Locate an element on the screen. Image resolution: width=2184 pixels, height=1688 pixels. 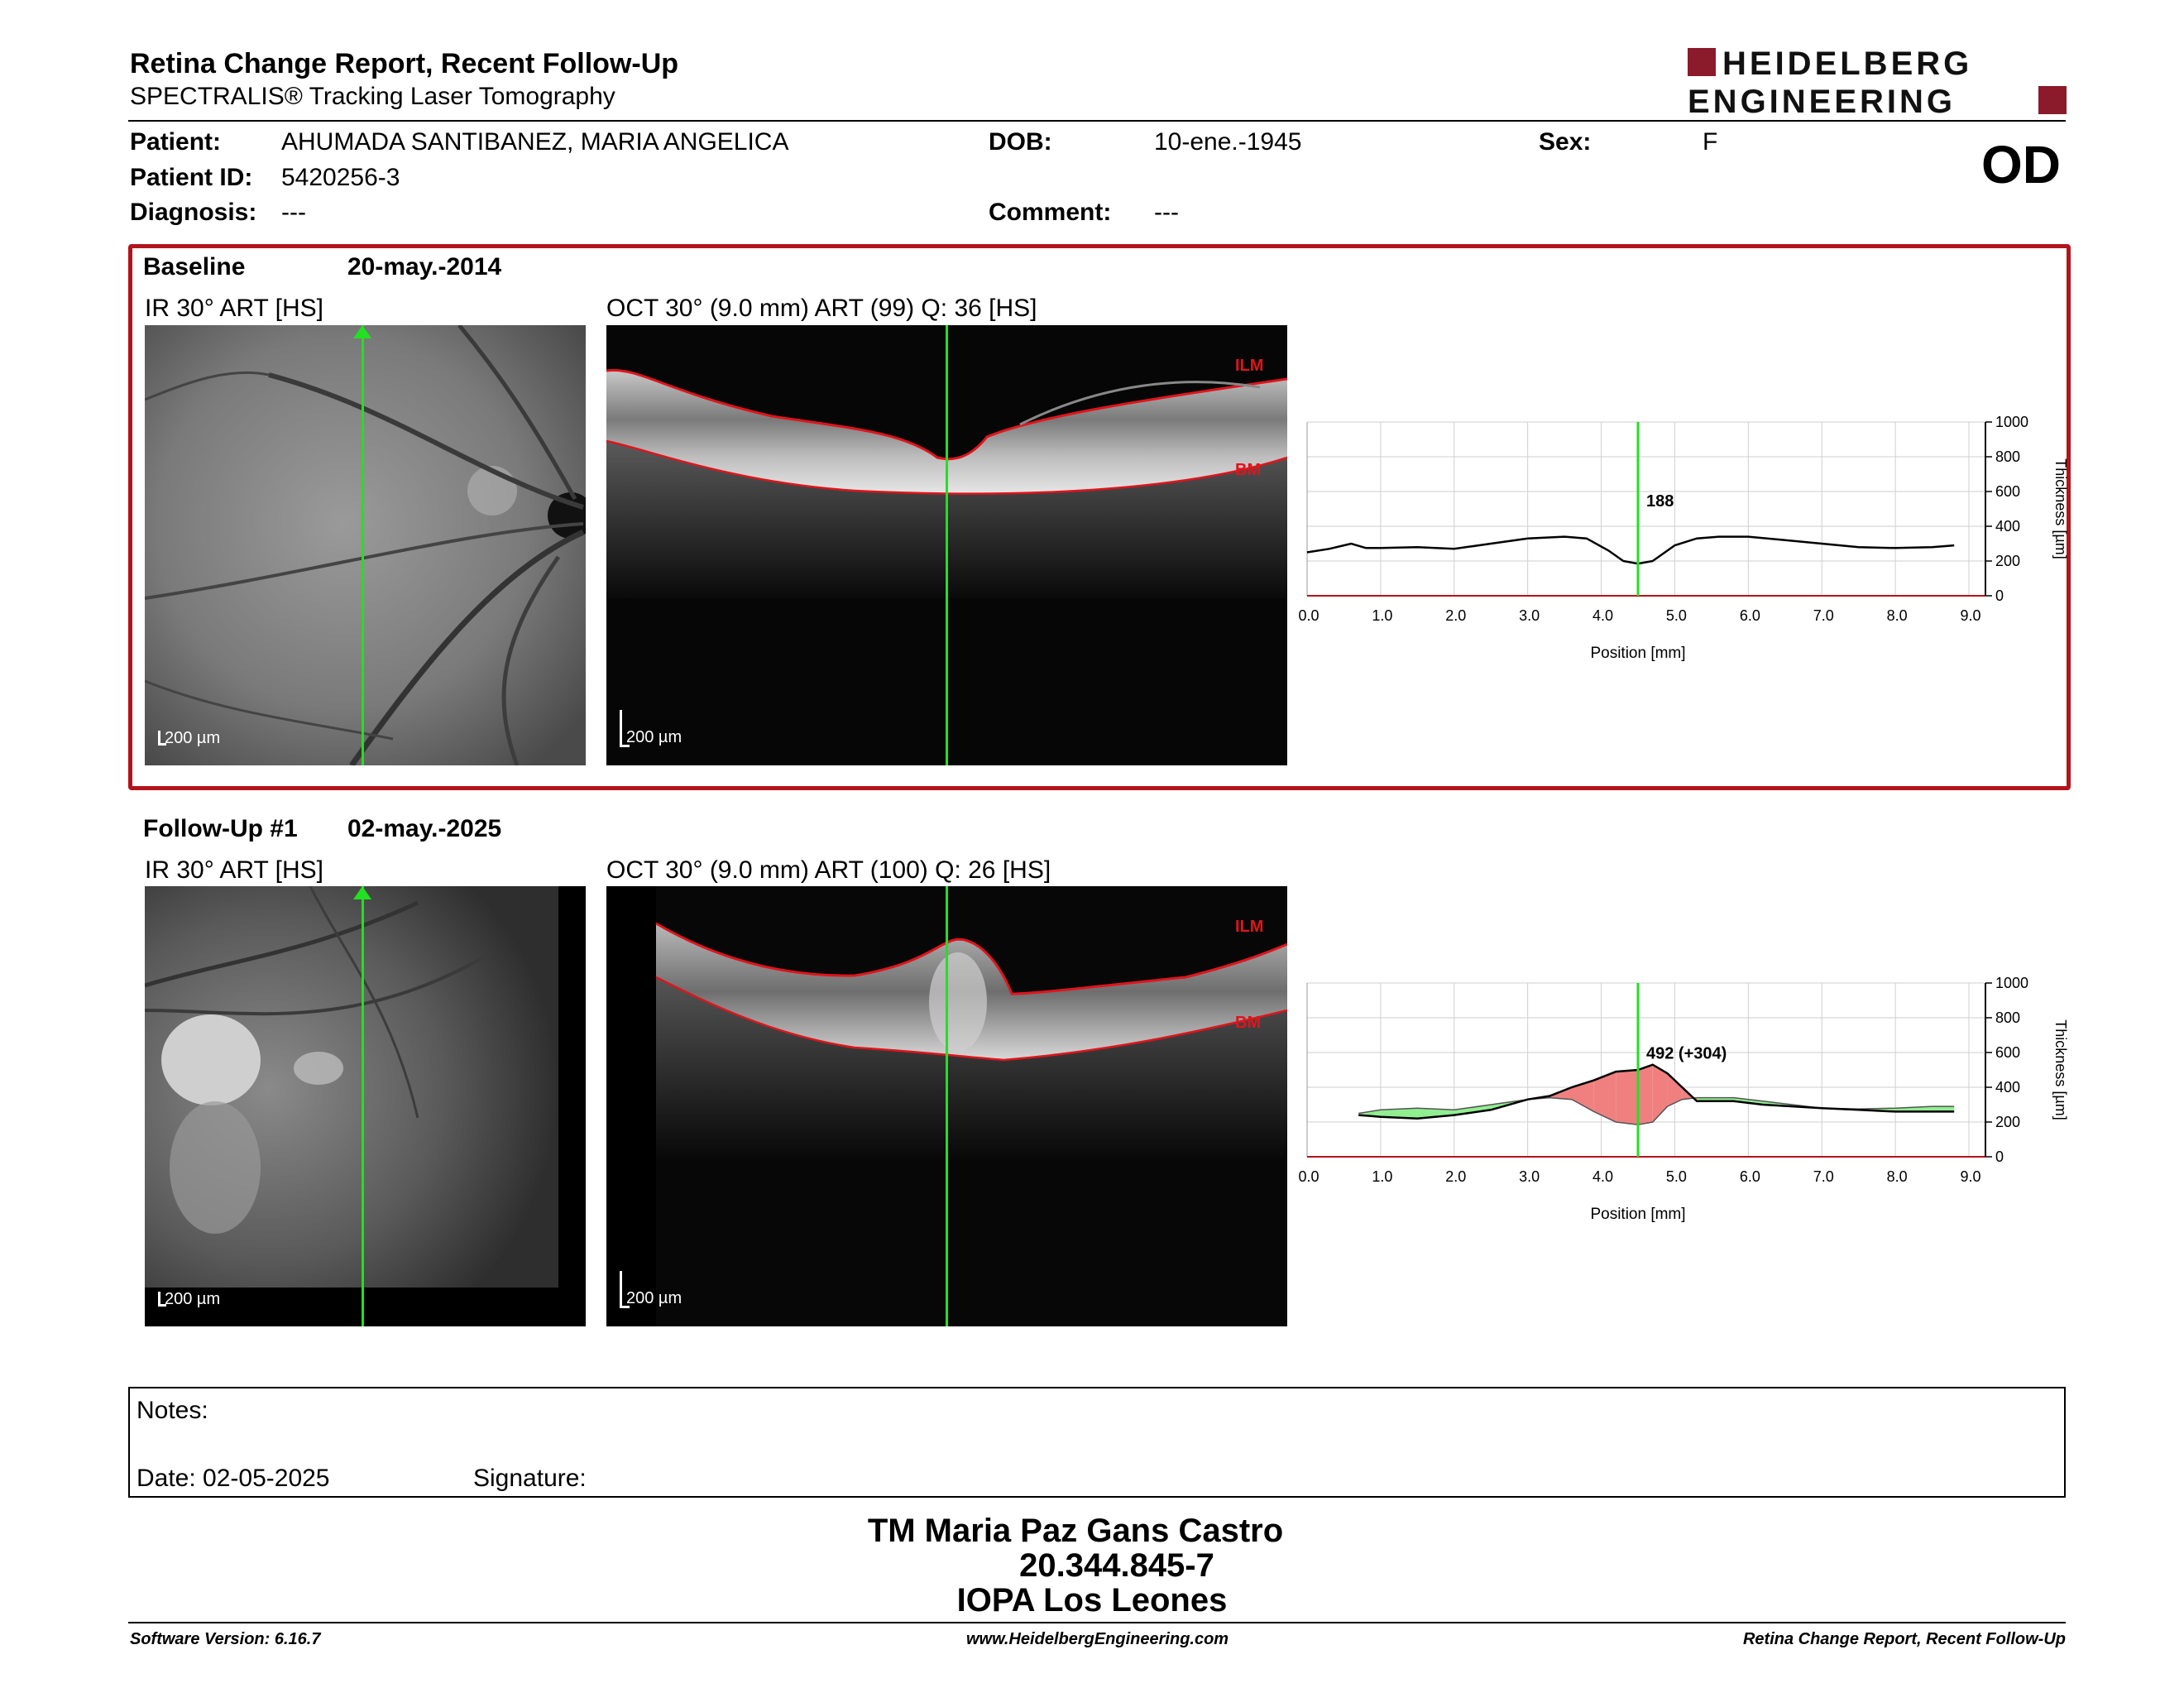
heidelberg-logo: HEIDELBERG ENGINEERING is located at coordinates (1878, 82).